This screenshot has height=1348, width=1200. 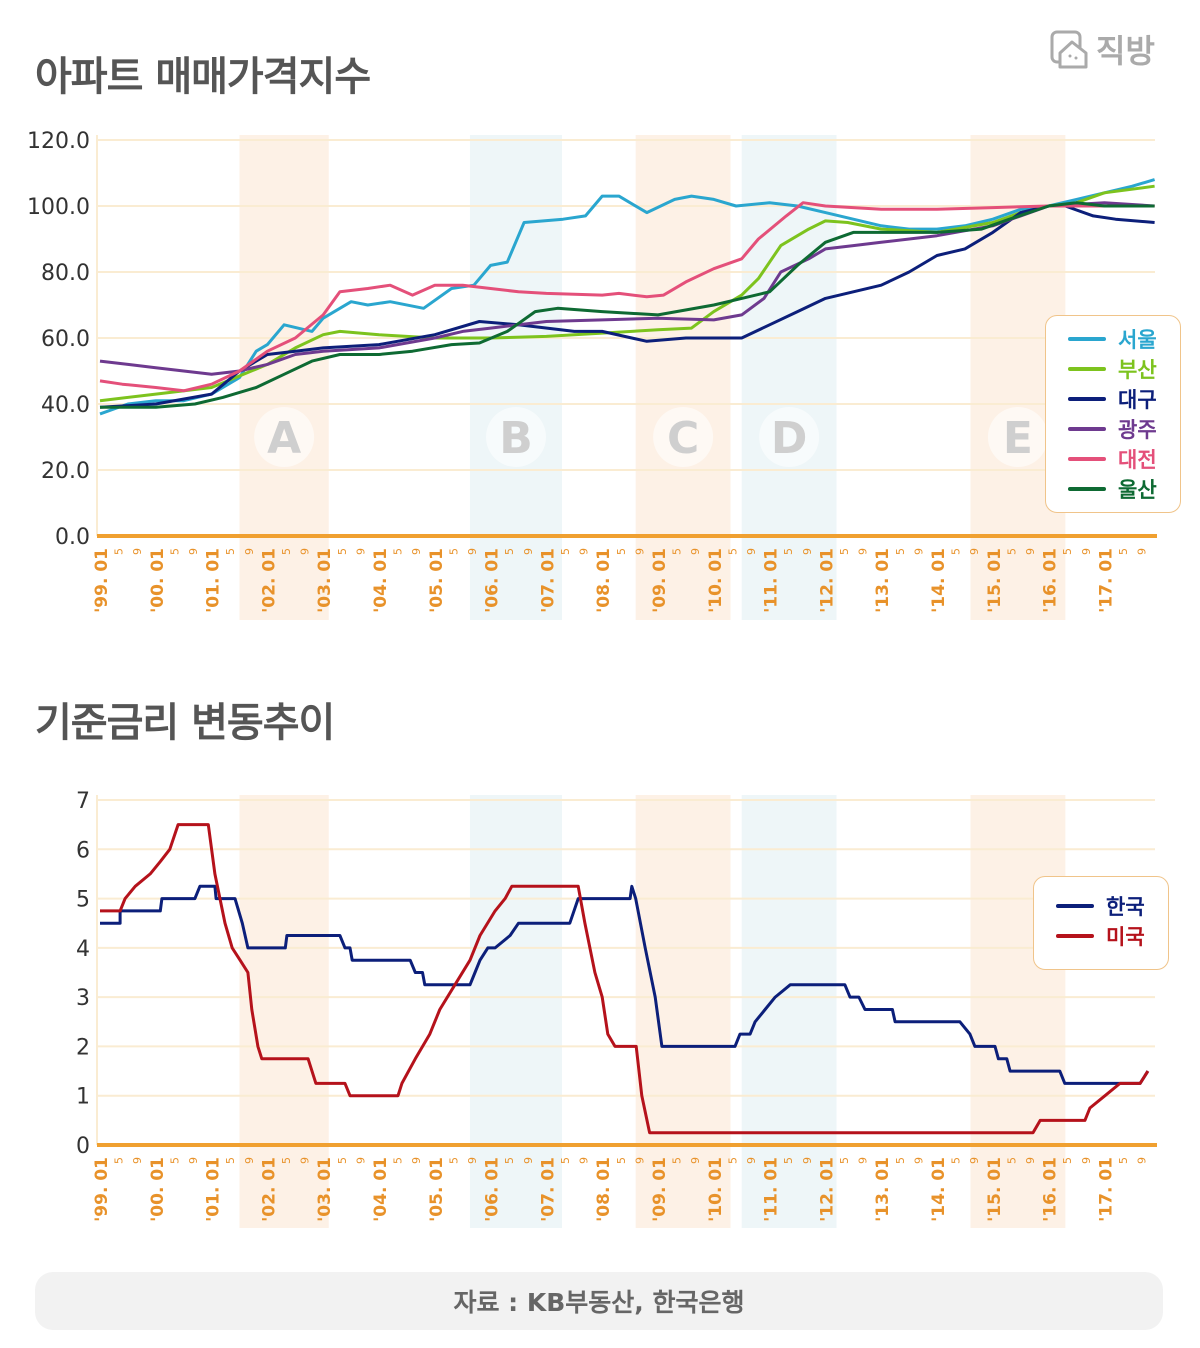 I want to click on y-tick-label: 7, so click(x=83, y=801).